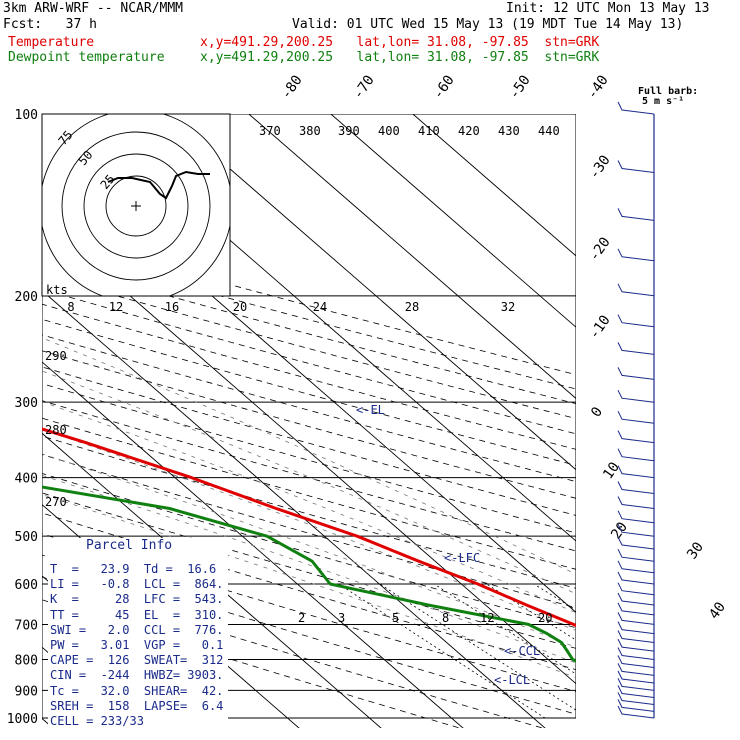 The image size is (740, 740). I want to click on parcel-info-title: Parcel Info, so click(129, 545).